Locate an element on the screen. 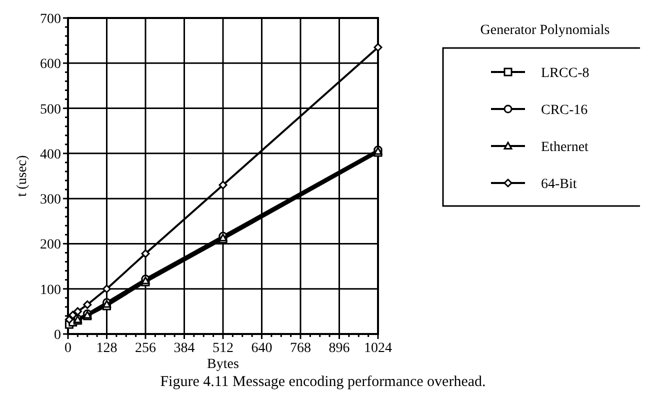  y-axis-title: t (usec) is located at coordinates (22, 175).